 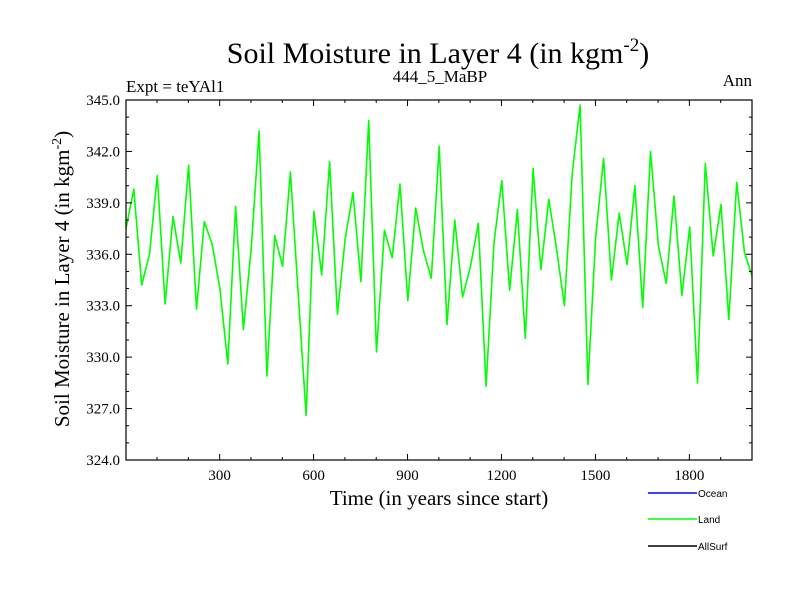 What do you see at coordinates (62, 279) in the screenshot?
I see `y-axis-label: Soil Moisture in Layer 4 (in kgm-2)` at bounding box center [62, 279].